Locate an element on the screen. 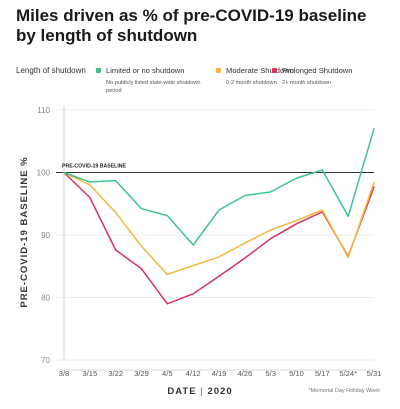 This screenshot has height=409, width=400. x-axis-label-year: 2020 is located at coordinates (220, 391).